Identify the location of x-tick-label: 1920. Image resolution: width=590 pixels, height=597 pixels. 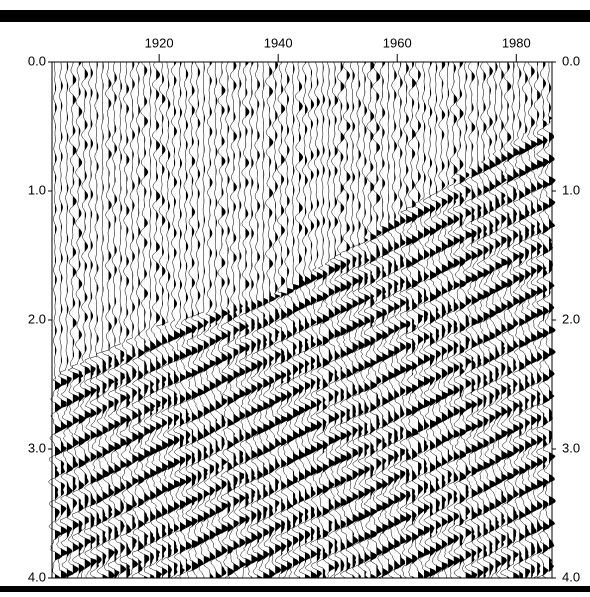
(159, 42).